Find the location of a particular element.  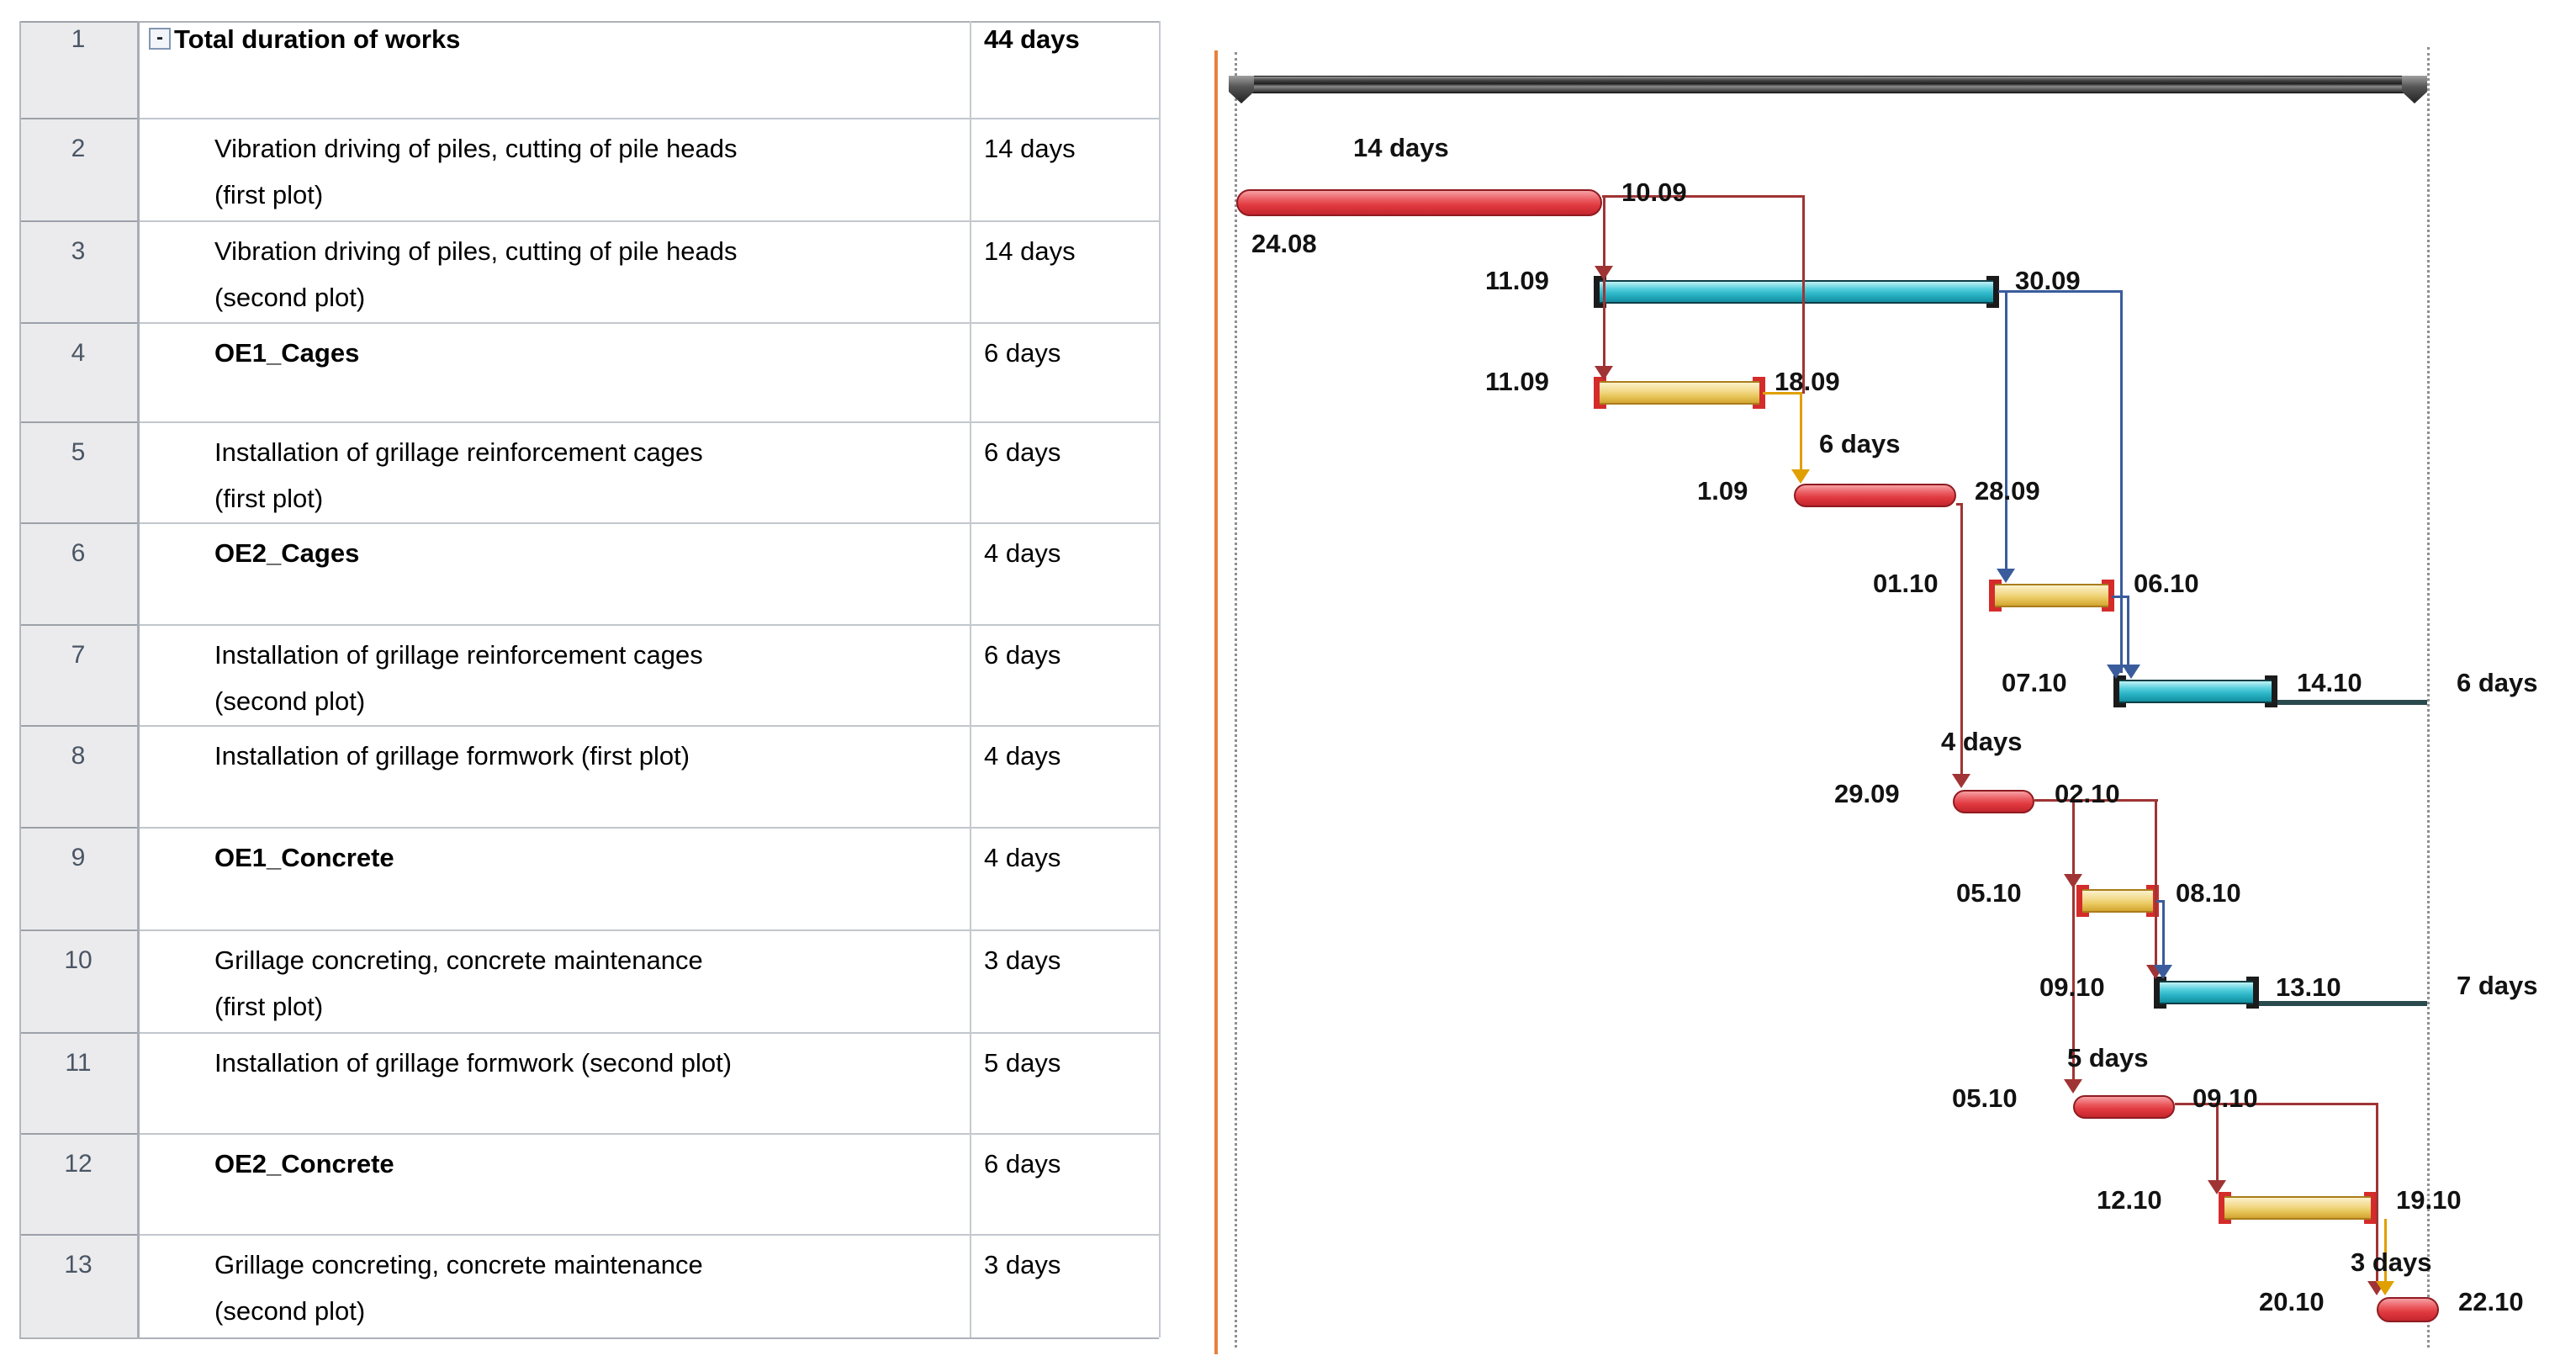

row-number-cell: 7 is located at coordinates (78, 655).